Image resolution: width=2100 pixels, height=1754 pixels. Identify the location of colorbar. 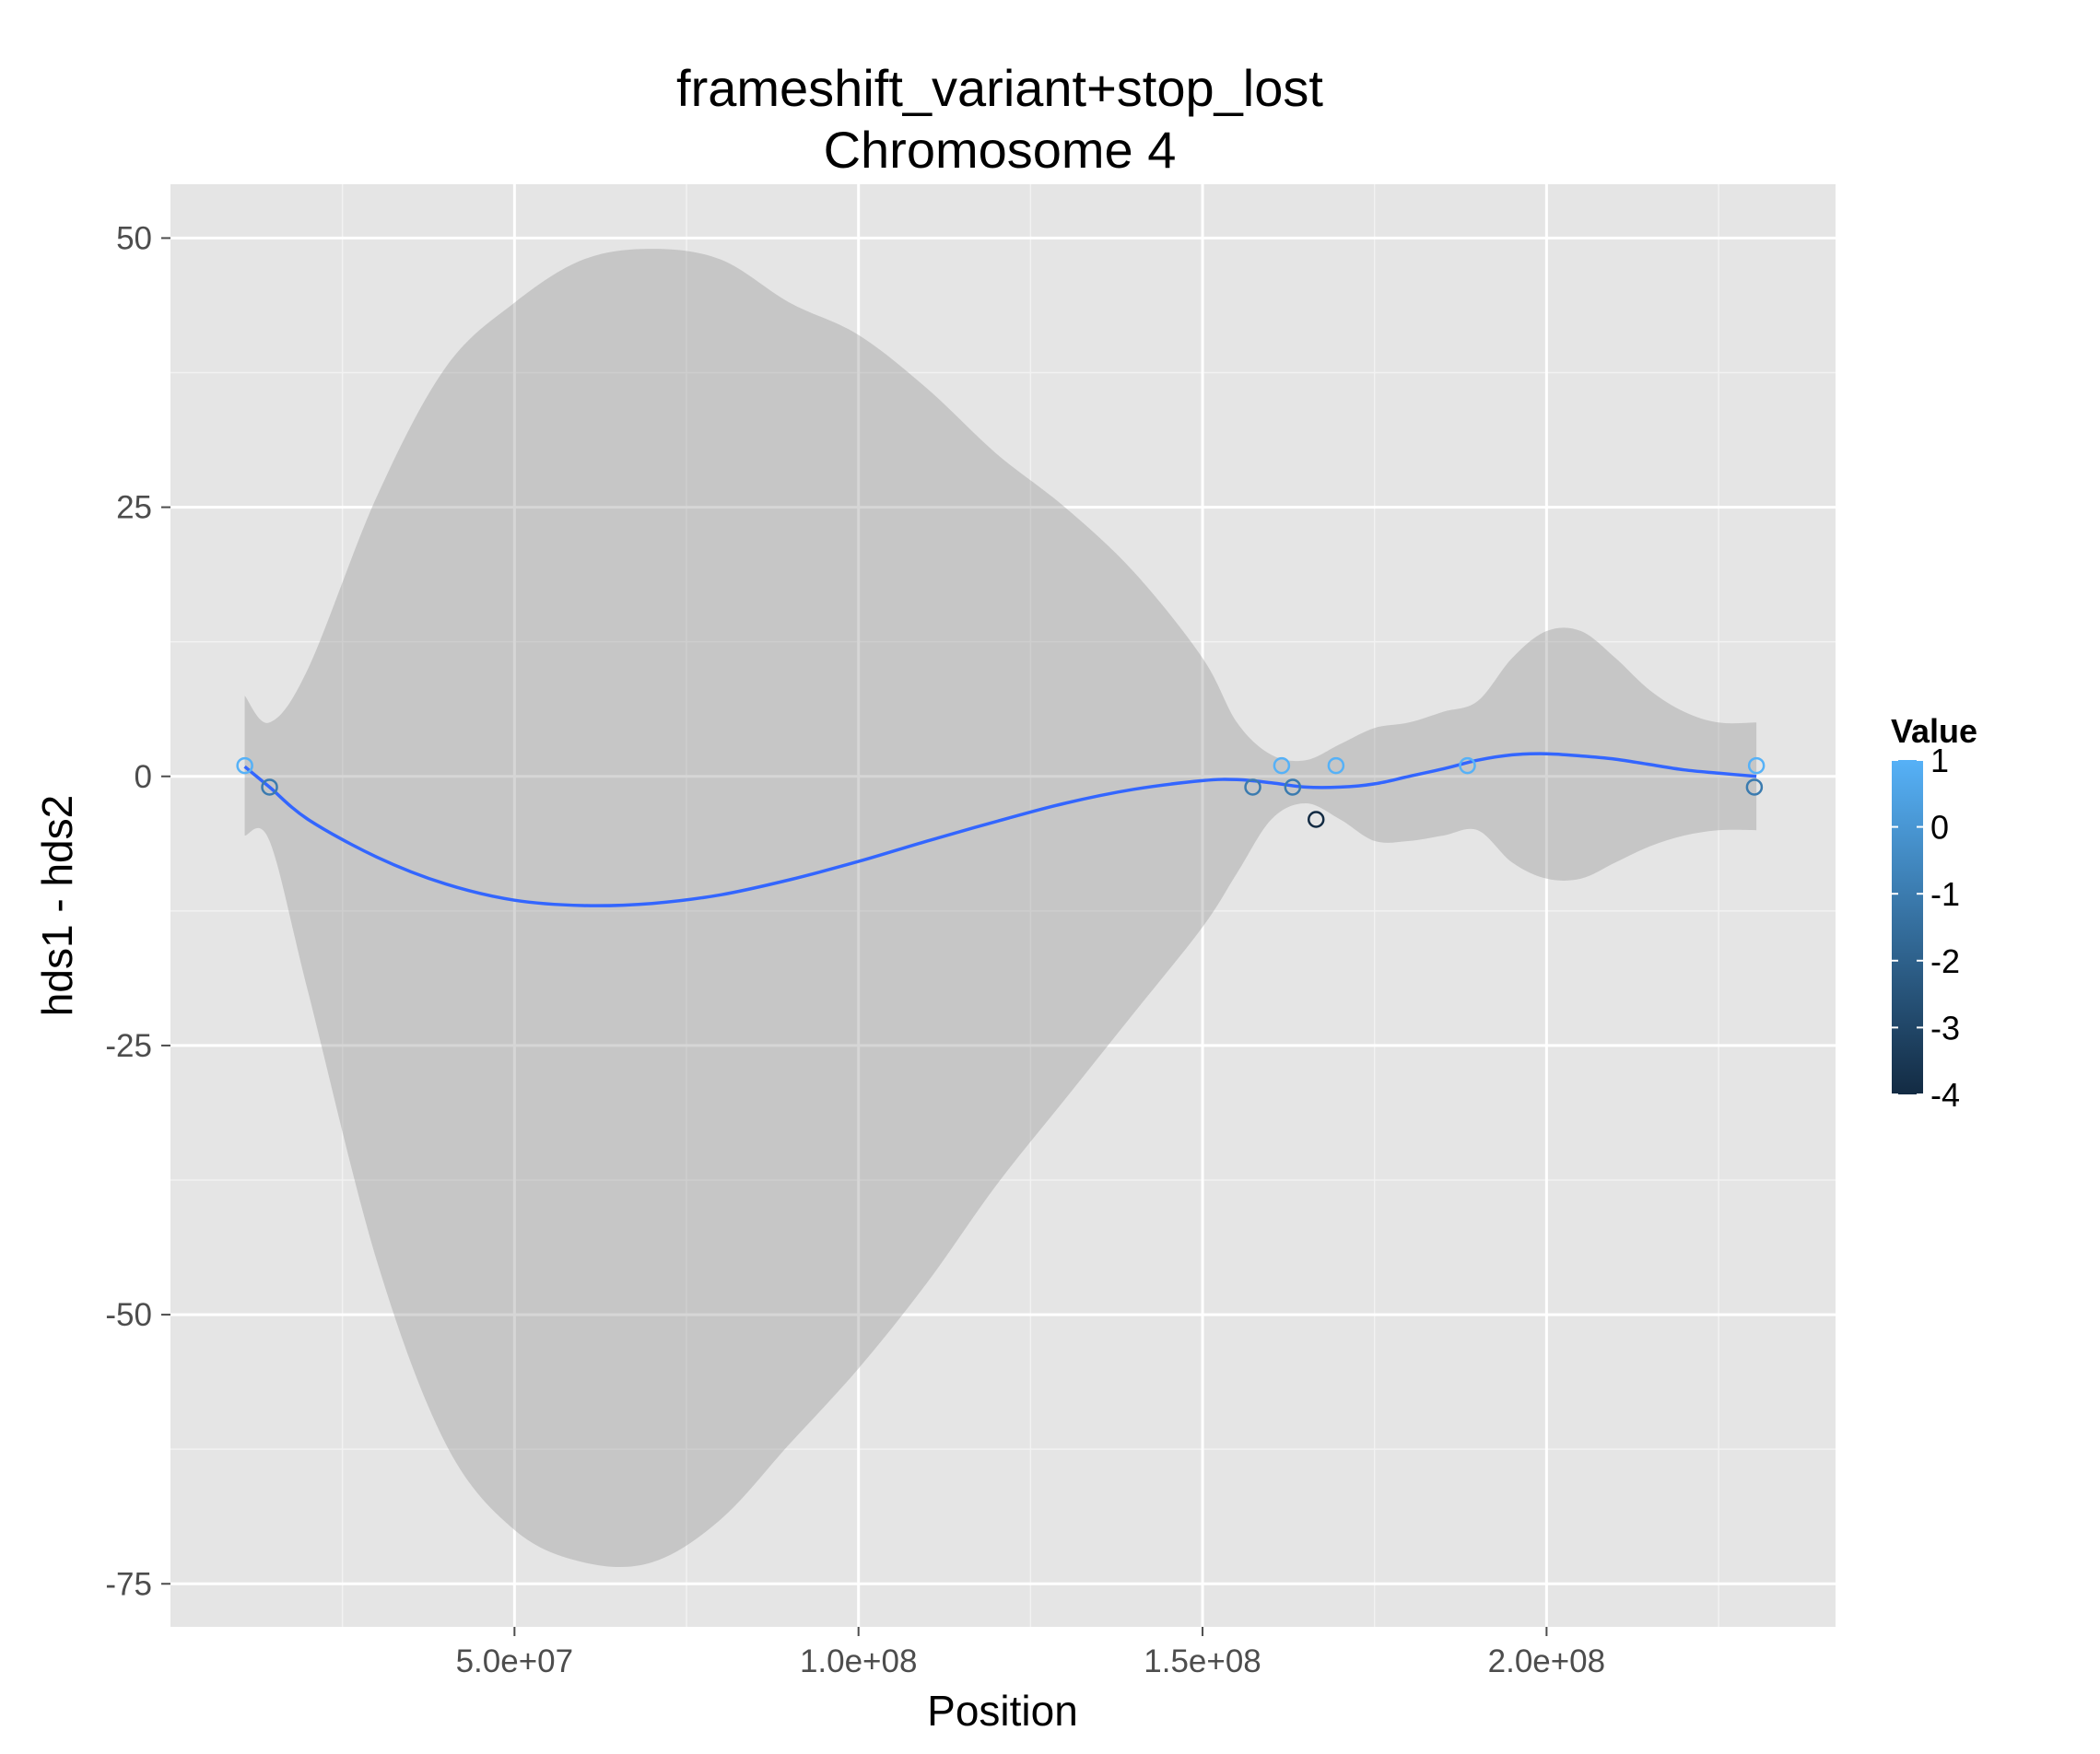
(1907, 927).